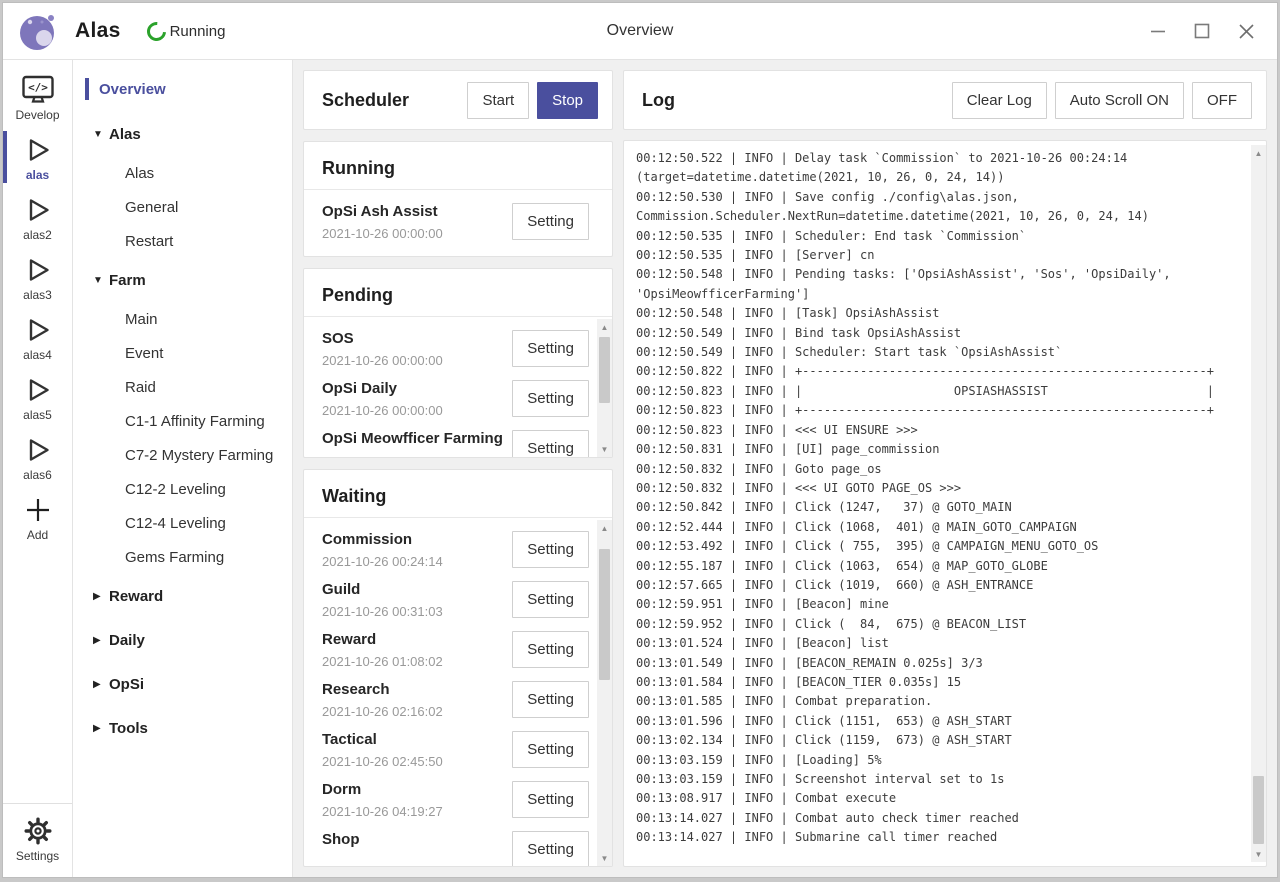  Describe the element at coordinates (349, 639) in the screenshot. I see `task-name: Reward` at that location.